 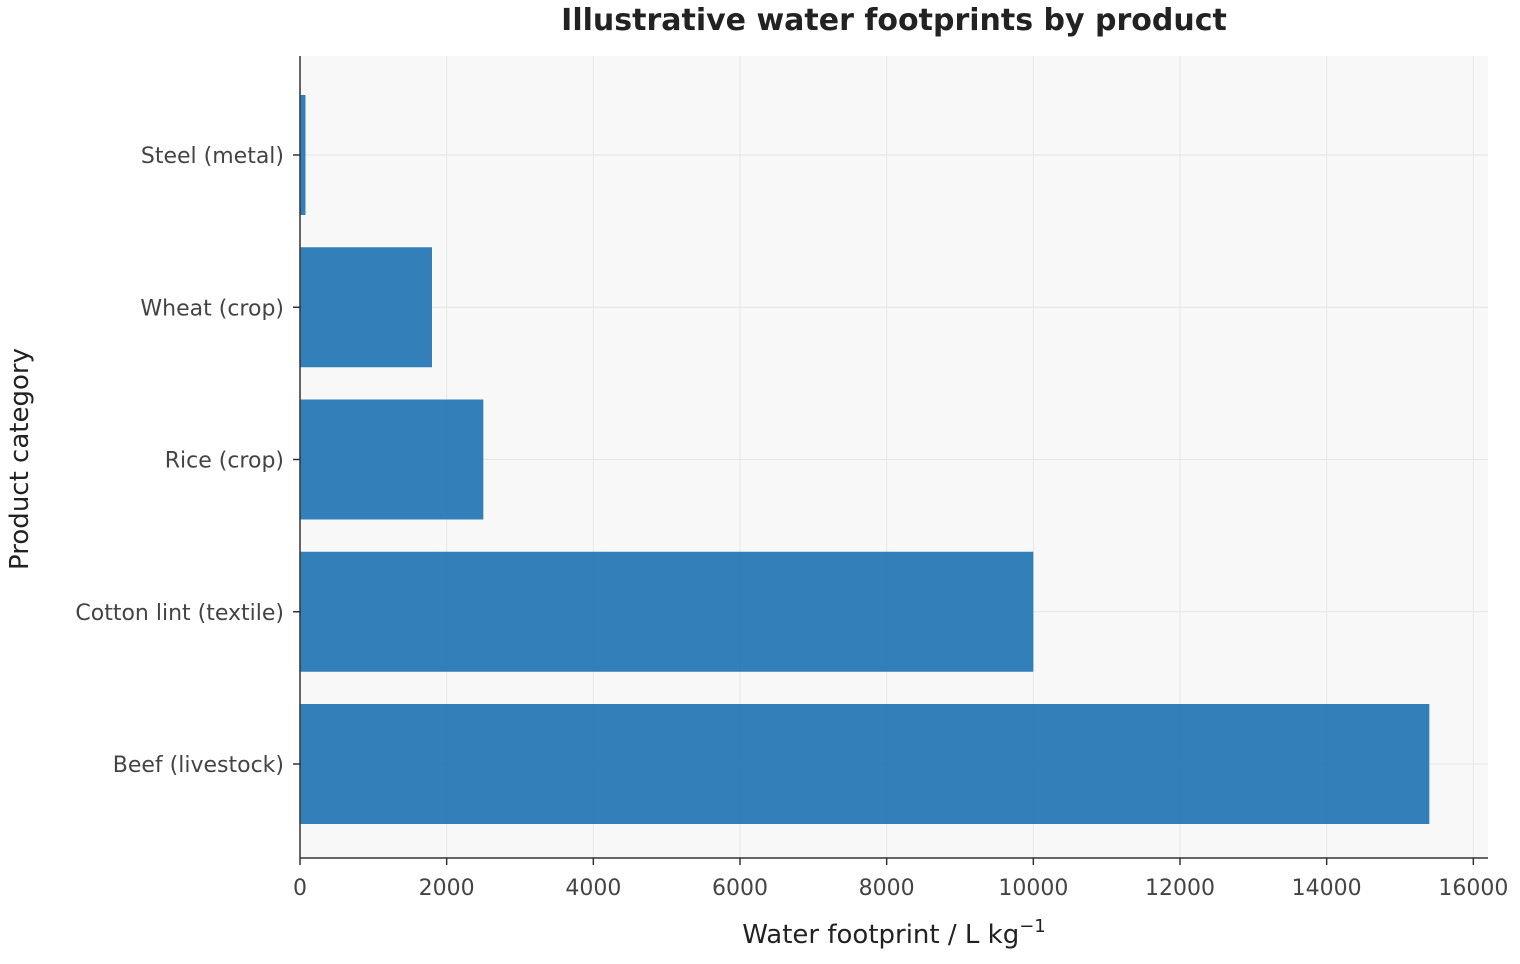 I want to click on x-tick-label: 8000, so click(x=887, y=888).